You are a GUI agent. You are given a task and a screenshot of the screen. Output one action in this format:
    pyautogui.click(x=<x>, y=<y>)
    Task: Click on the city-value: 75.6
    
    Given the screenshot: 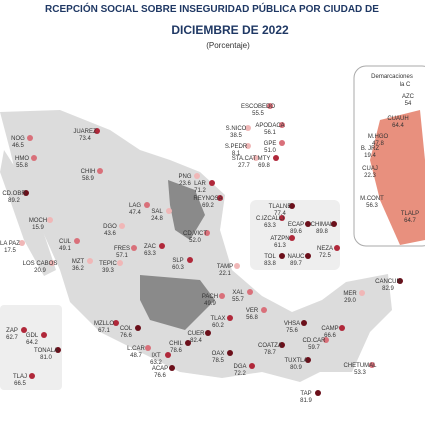 What is the action you would take?
    pyautogui.click(x=292, y=331)
    